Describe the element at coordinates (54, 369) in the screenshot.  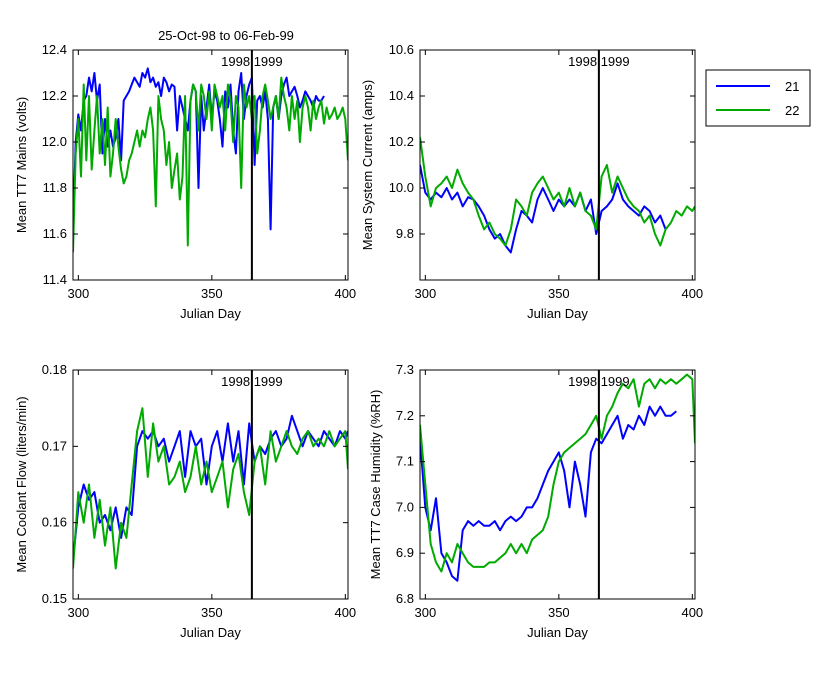
I see `y-tick-label: 0.18` at that location.